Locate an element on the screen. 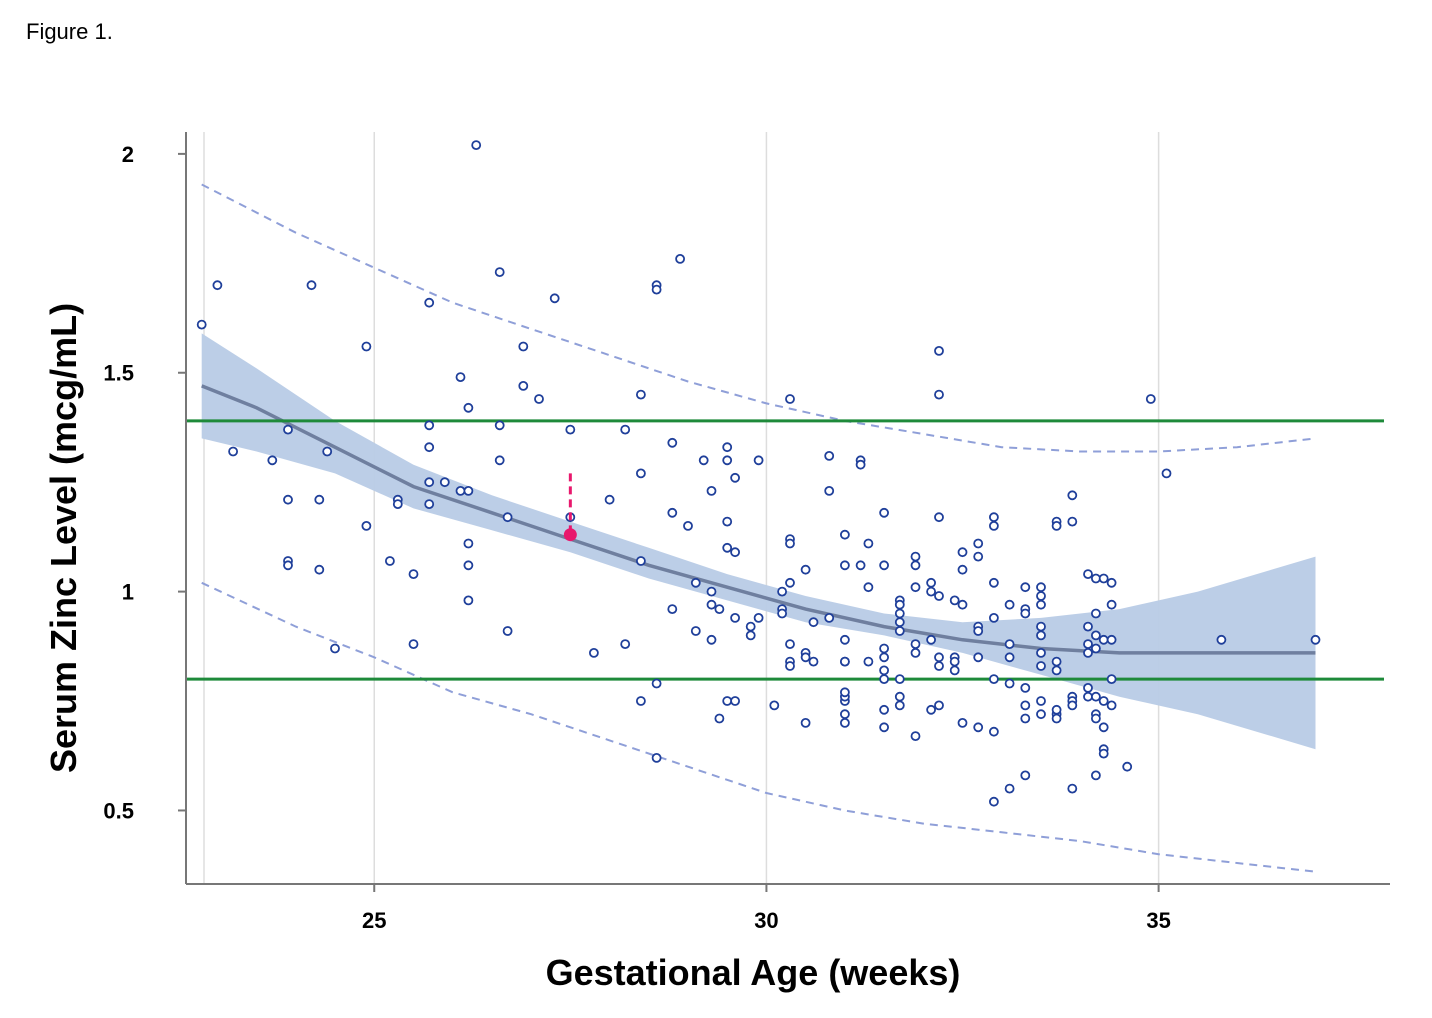 This screenshot has height=1018, width=1432. highlight-point is located at coordinates (570, 535).